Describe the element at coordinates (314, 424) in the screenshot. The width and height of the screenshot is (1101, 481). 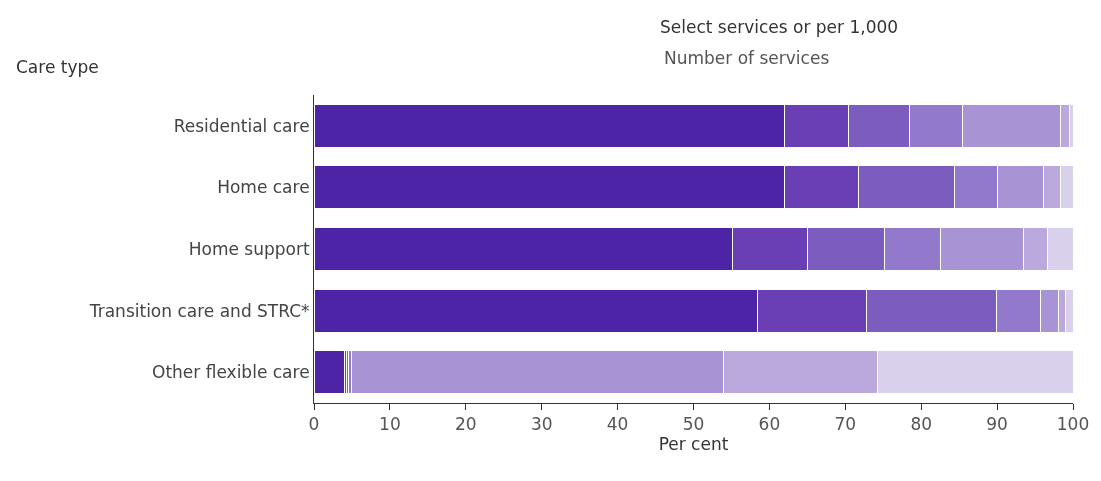
I see `x-tick-label: 0` at that location.